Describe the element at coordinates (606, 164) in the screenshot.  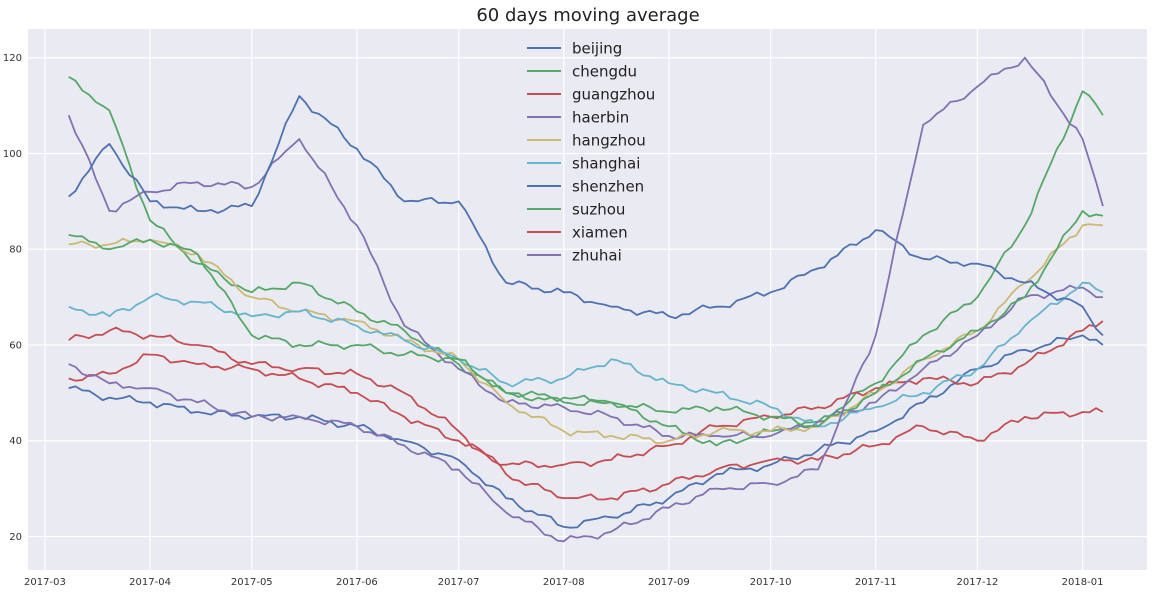
I see `legend-label-shanghai: shanghai` at that location.